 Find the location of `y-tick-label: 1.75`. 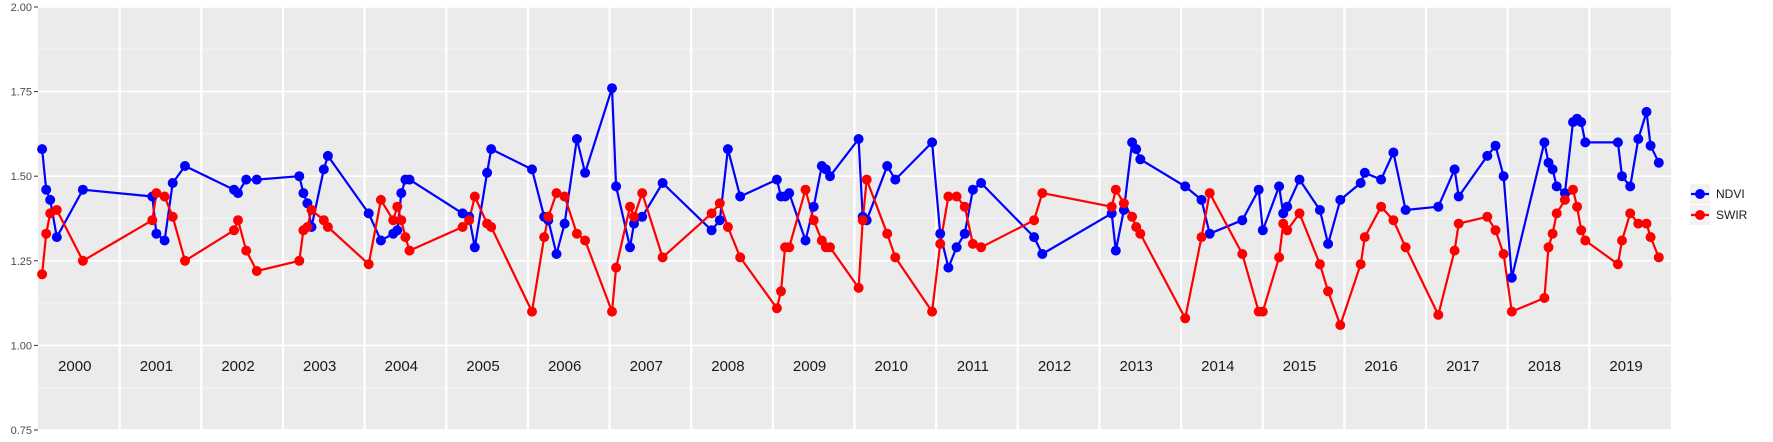

y-tick-label: 1.75 is located at coordinates (21, 93).